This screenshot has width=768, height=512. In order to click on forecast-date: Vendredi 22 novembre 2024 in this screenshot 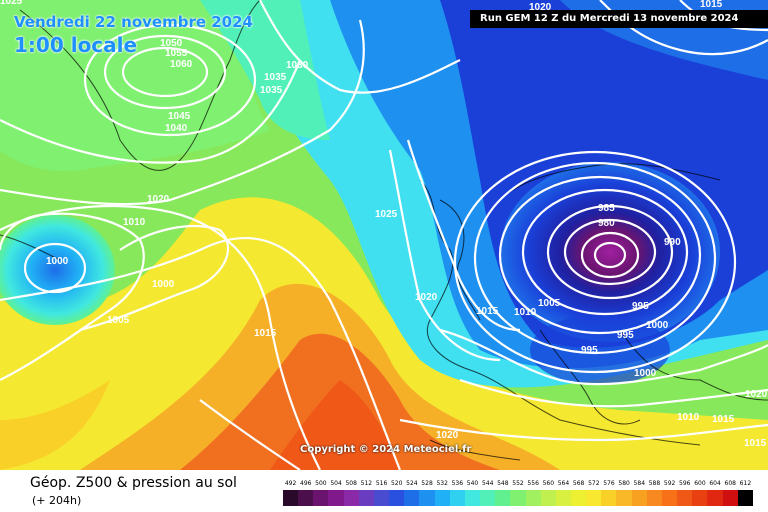, I will do `click(133, 22)`.